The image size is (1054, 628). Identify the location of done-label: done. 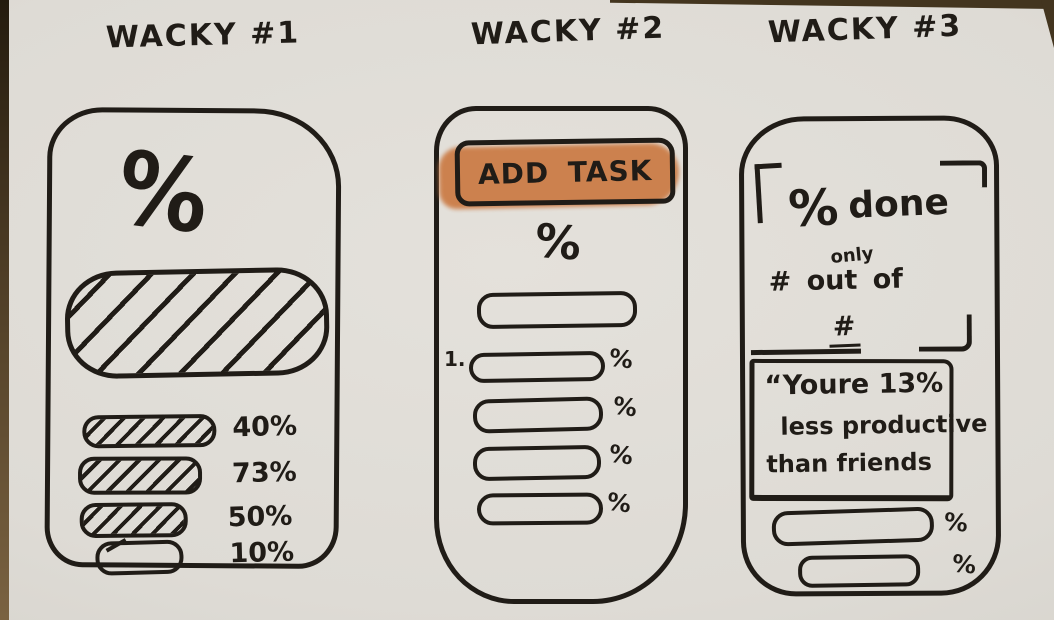
(898, 204).